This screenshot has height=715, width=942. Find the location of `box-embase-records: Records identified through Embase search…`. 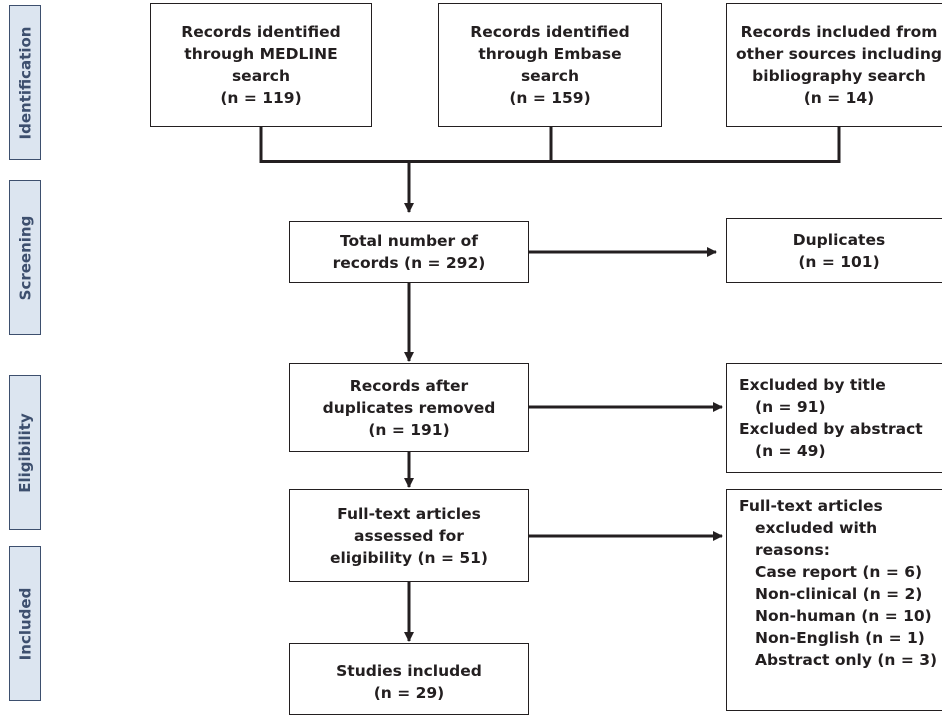

box-embase-records: Records identified through Embase search… is located at coordinates (550, 65).